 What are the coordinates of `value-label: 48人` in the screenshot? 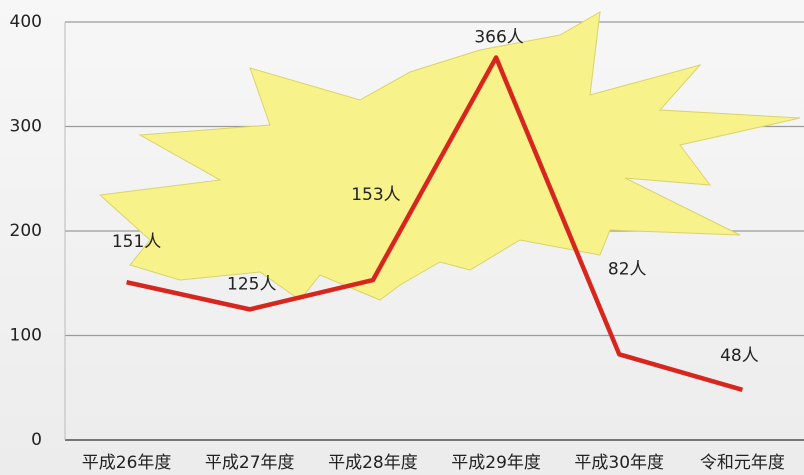 It's located at (739, 356).